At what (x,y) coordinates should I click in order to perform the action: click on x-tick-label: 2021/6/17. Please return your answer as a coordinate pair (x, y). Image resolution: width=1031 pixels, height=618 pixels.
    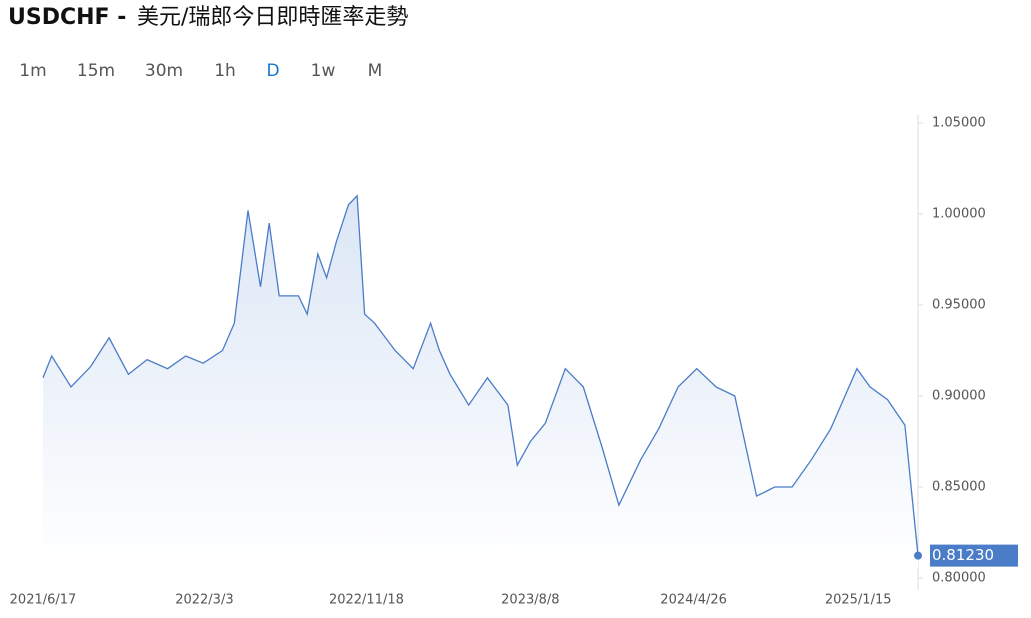
    Looking at the image, I should click on (43, 600).